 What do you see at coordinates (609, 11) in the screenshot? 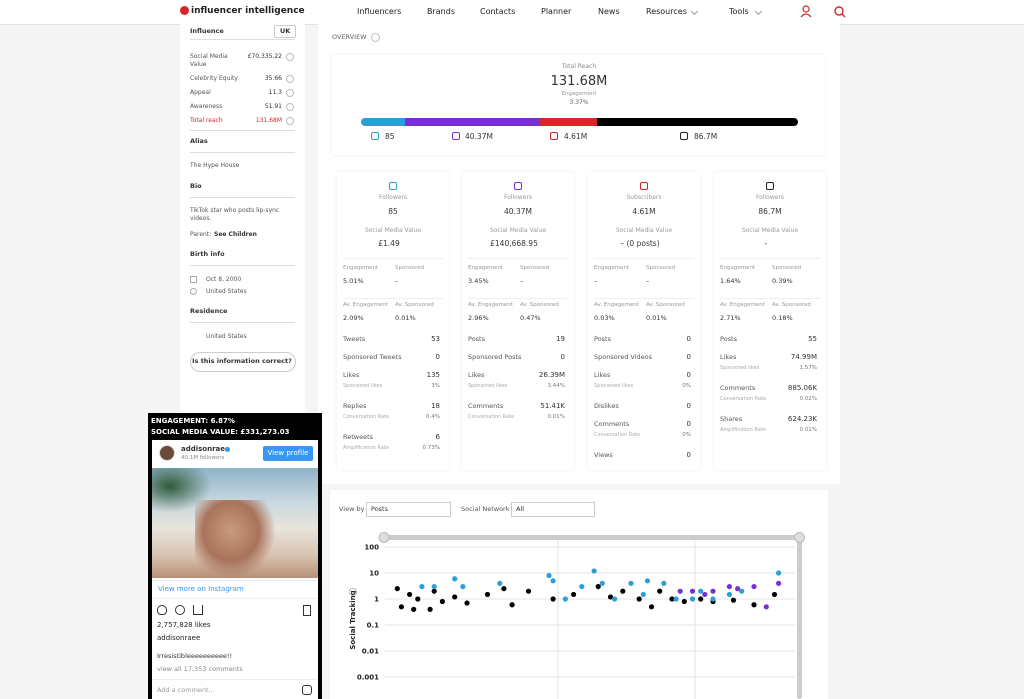
I see `nav-item: News` at bounding box center [609, 11].